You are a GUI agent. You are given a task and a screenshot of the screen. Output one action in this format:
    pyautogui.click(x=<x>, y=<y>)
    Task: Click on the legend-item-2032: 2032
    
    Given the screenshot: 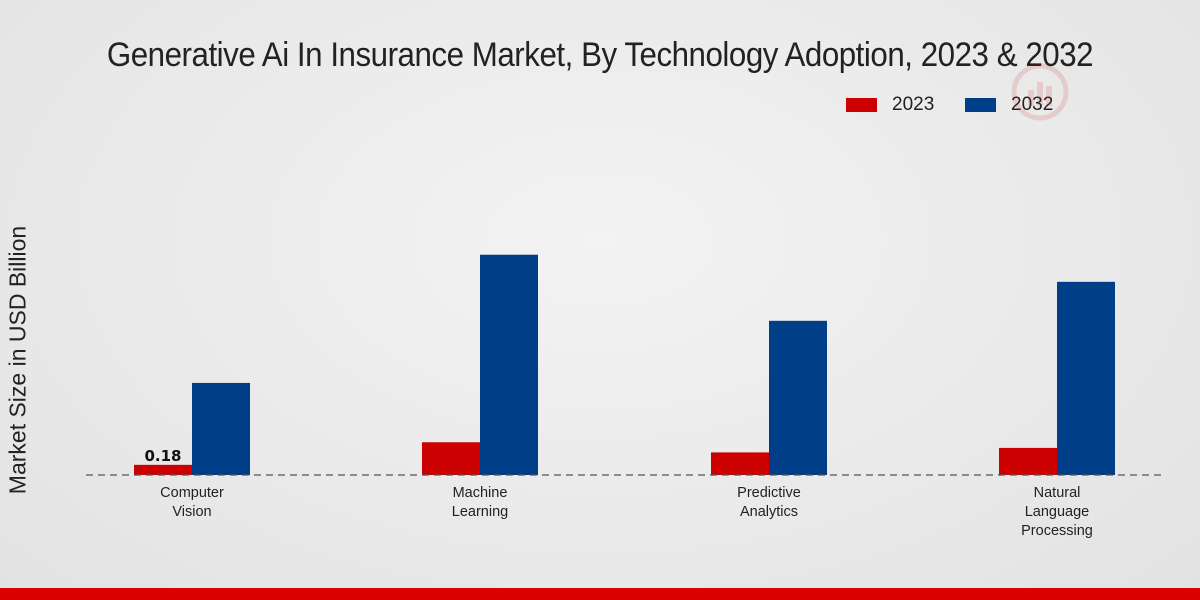 What is the action you would take?
    pyautogui.click(x=1009, y=105)
    